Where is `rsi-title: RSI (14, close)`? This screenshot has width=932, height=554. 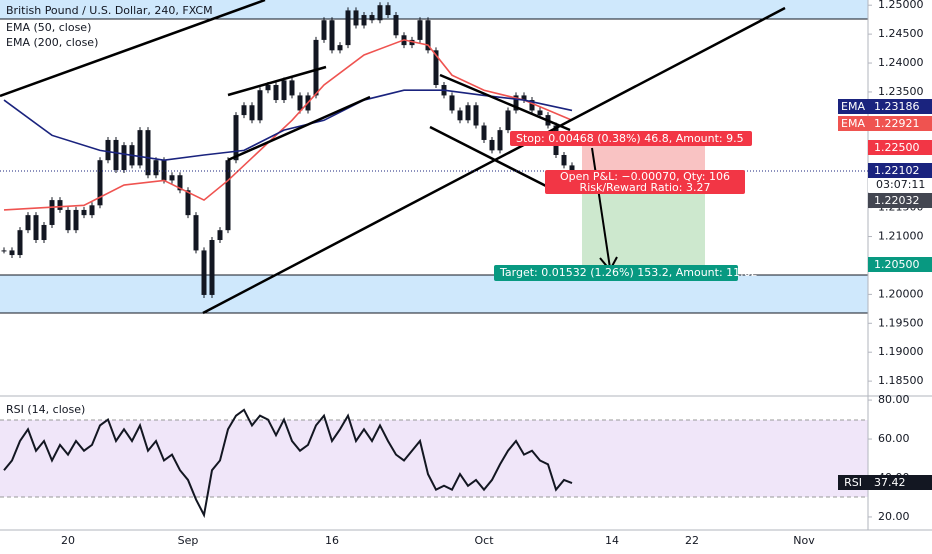
rsi-title: RSI (14, close) is located at coordinates (45, 409).